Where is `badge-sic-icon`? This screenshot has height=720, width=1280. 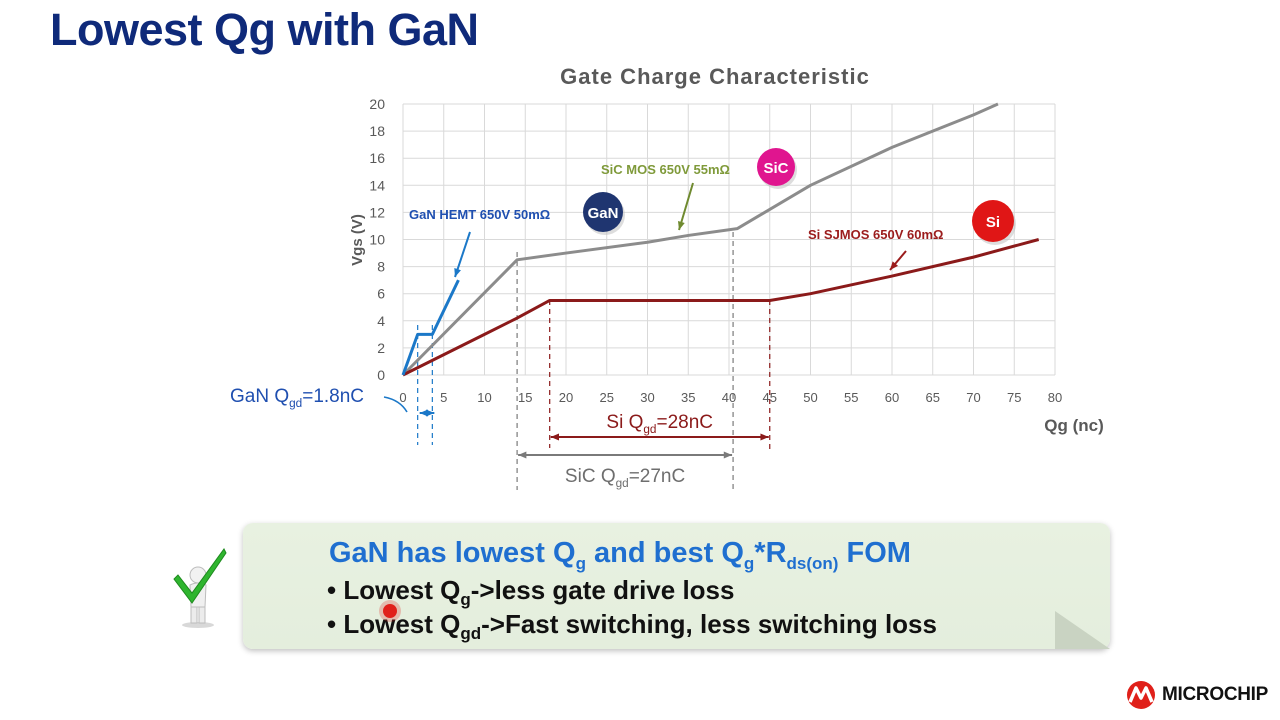
badge-sic-icon is located at coordinates (776, 167).